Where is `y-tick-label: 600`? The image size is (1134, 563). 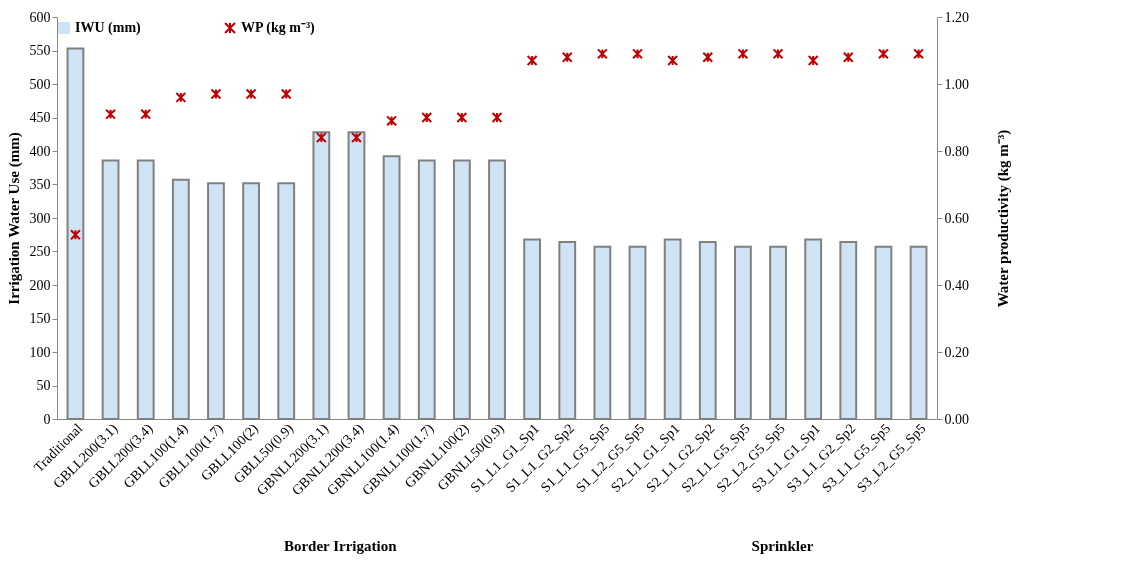 y-tick-label: 600 is located at coordinates (40, 17).